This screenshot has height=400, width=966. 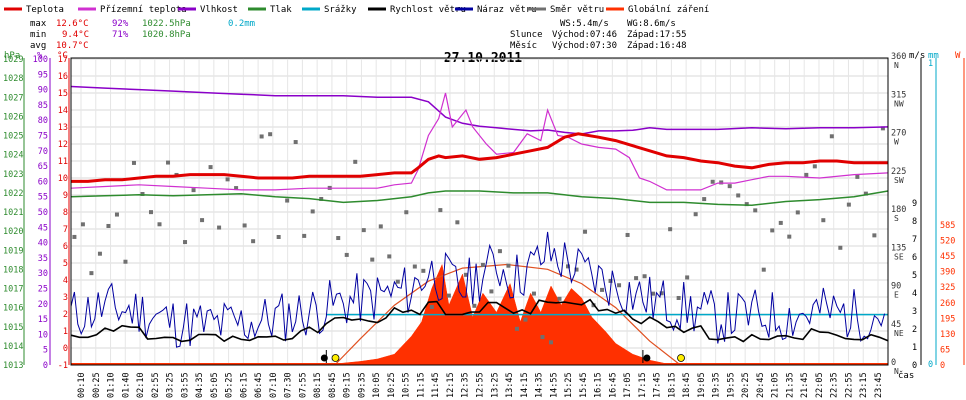 I want to click on time-tick: 18:15, so click(x=672, y=385).